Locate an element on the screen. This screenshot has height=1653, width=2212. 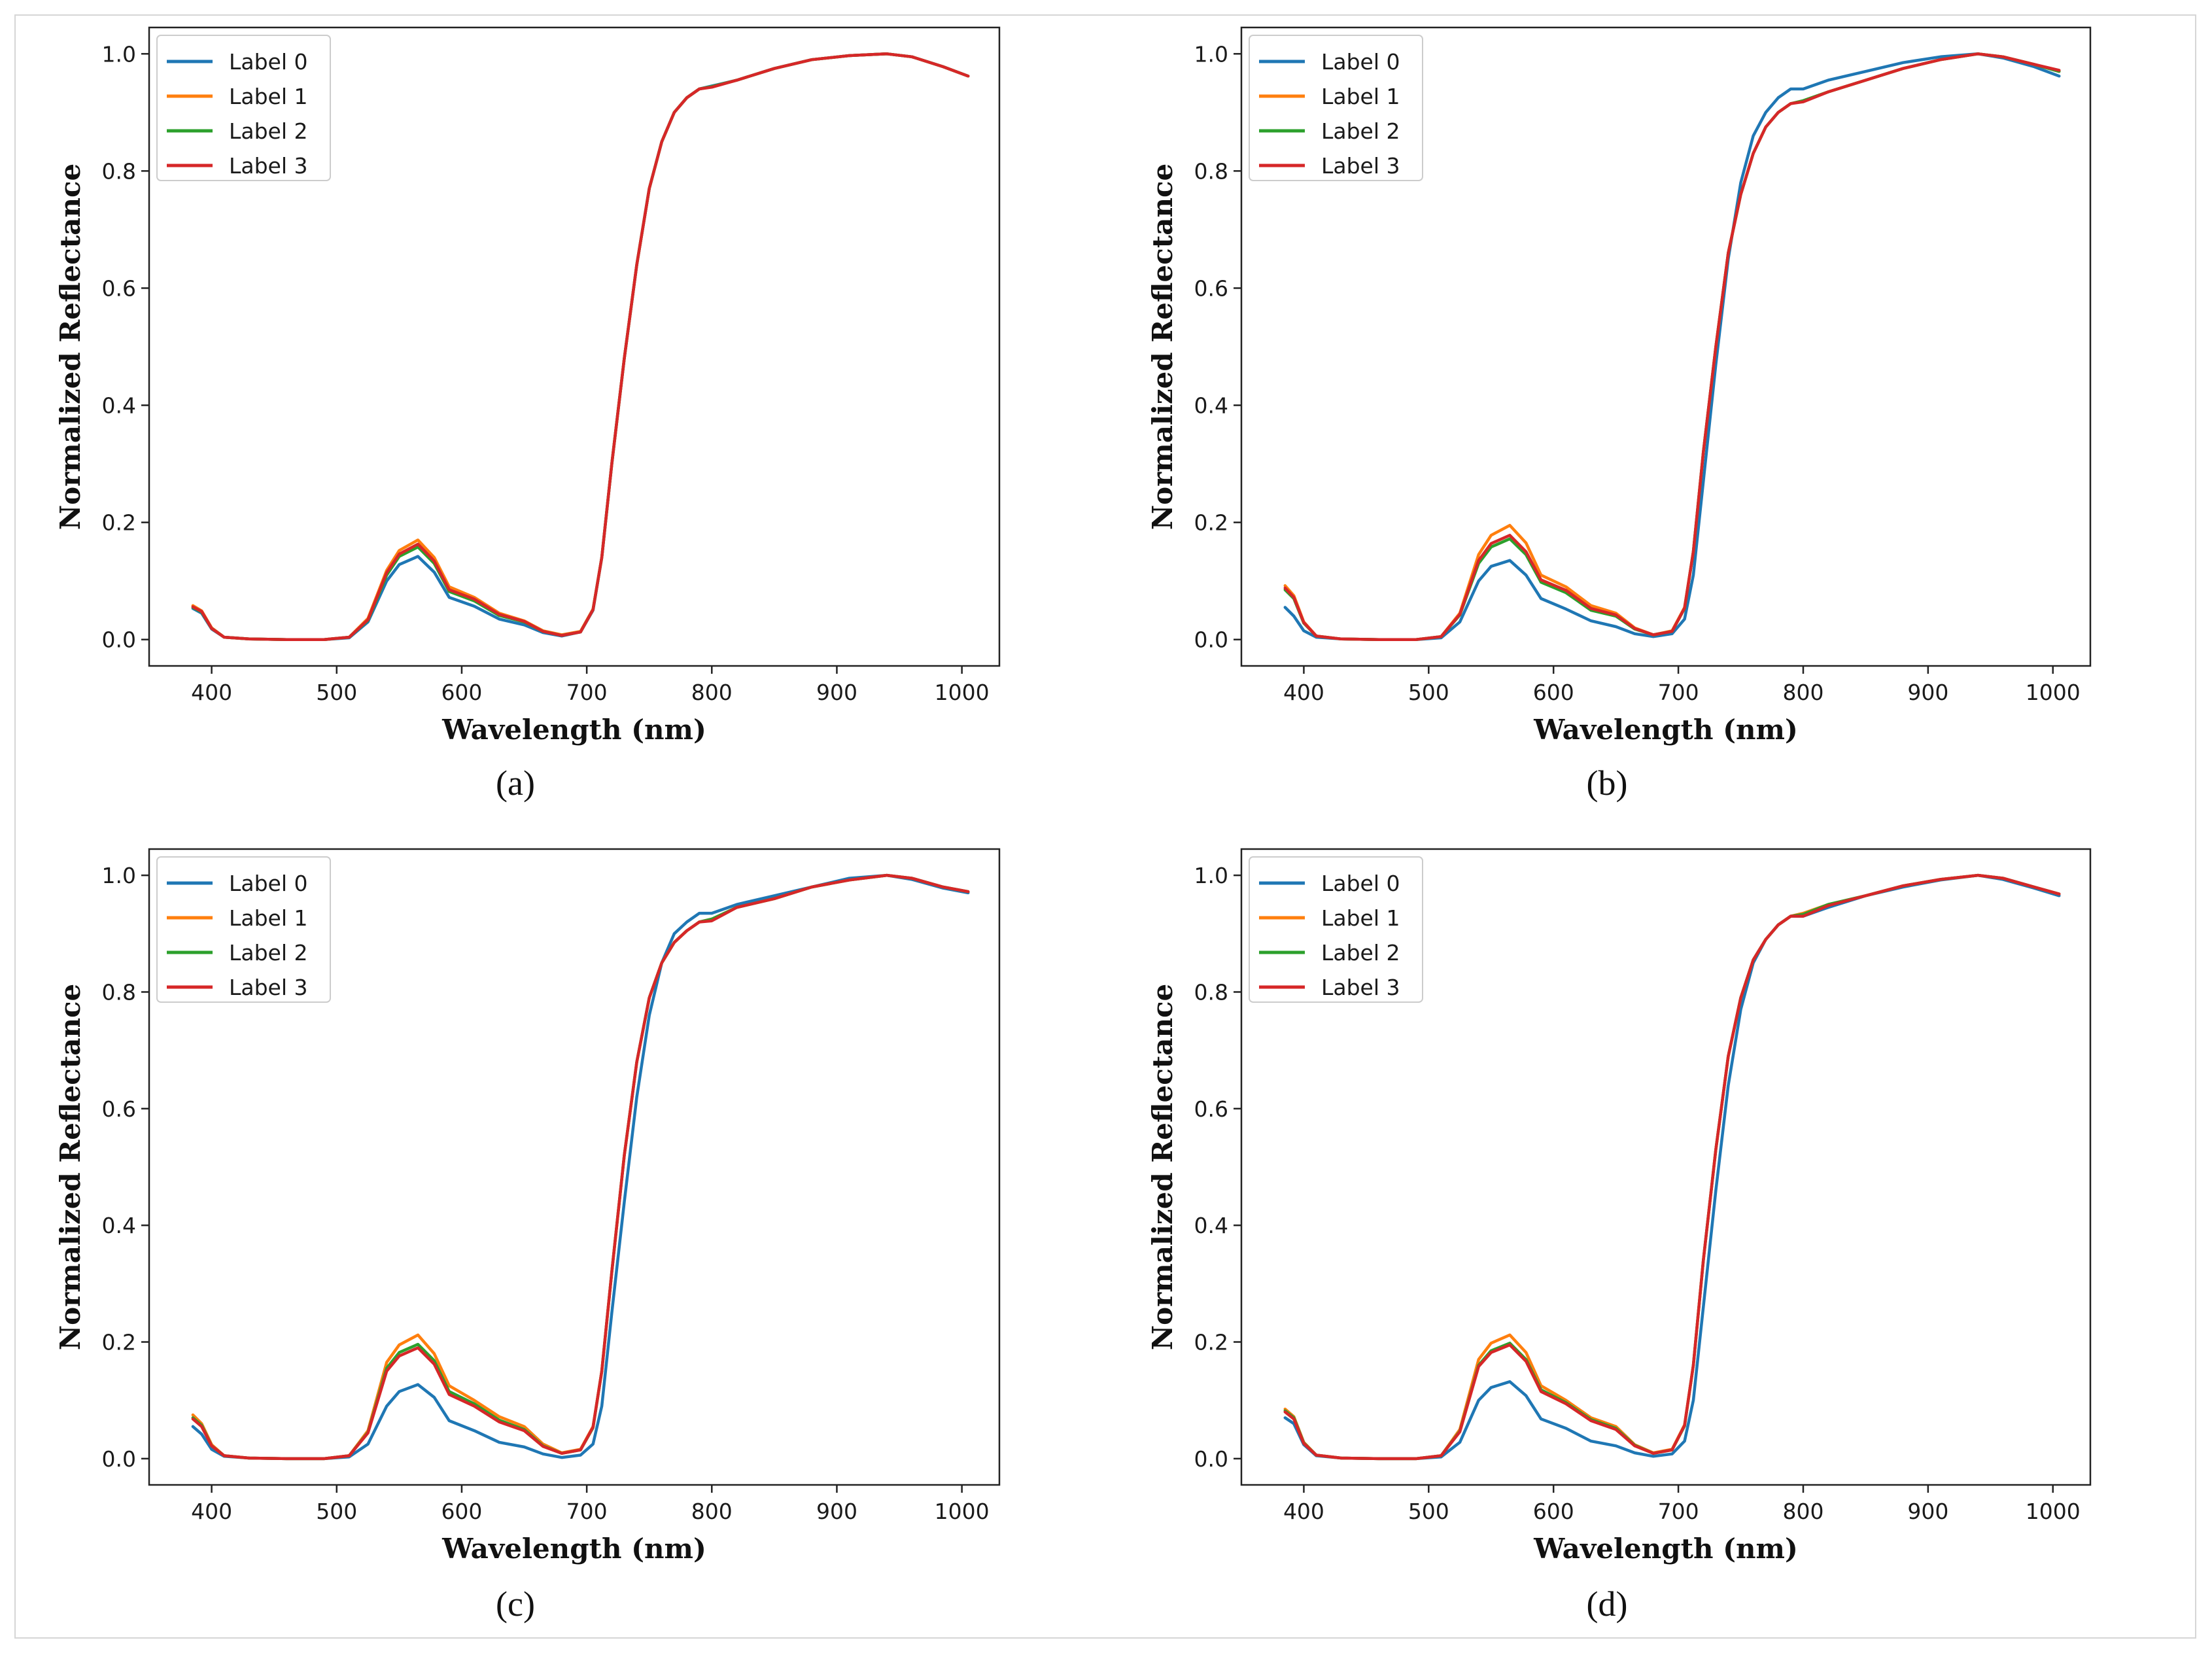
panel-caption: (a) is located at coordinates (515, 783).